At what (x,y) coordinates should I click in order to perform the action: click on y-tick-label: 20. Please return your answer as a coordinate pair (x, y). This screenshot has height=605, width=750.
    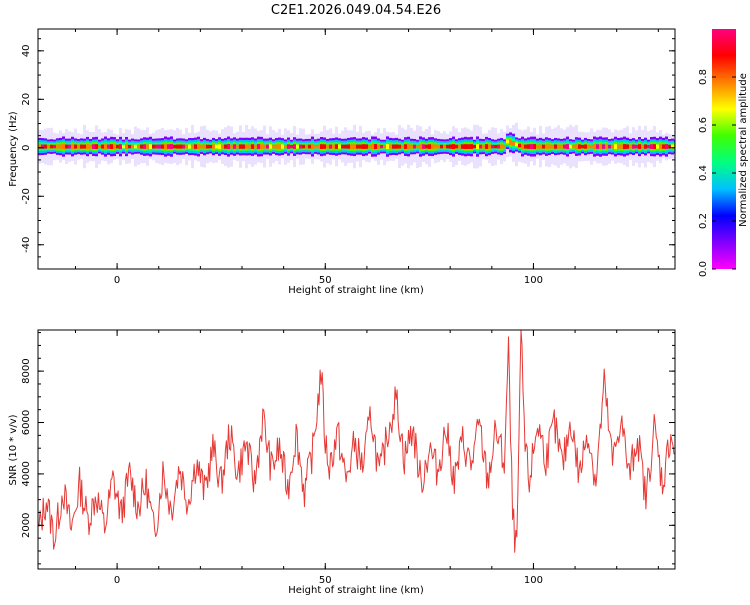
    Looking at the image, I should click on (26, 99).